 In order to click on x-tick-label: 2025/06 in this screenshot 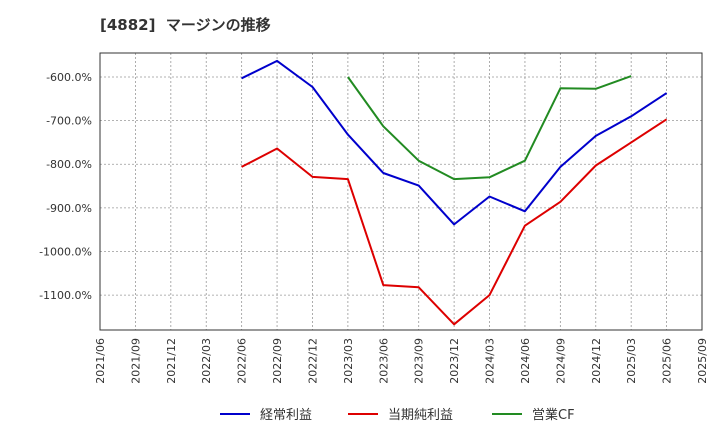, I will do `click(667, 361)`.